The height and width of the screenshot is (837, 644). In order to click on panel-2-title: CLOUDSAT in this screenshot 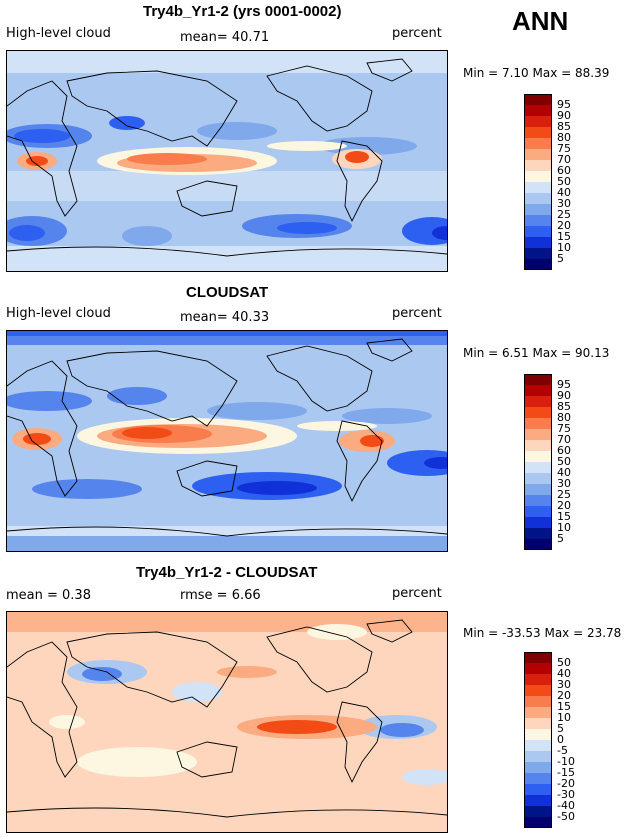, I will do `click(227, 292)`.